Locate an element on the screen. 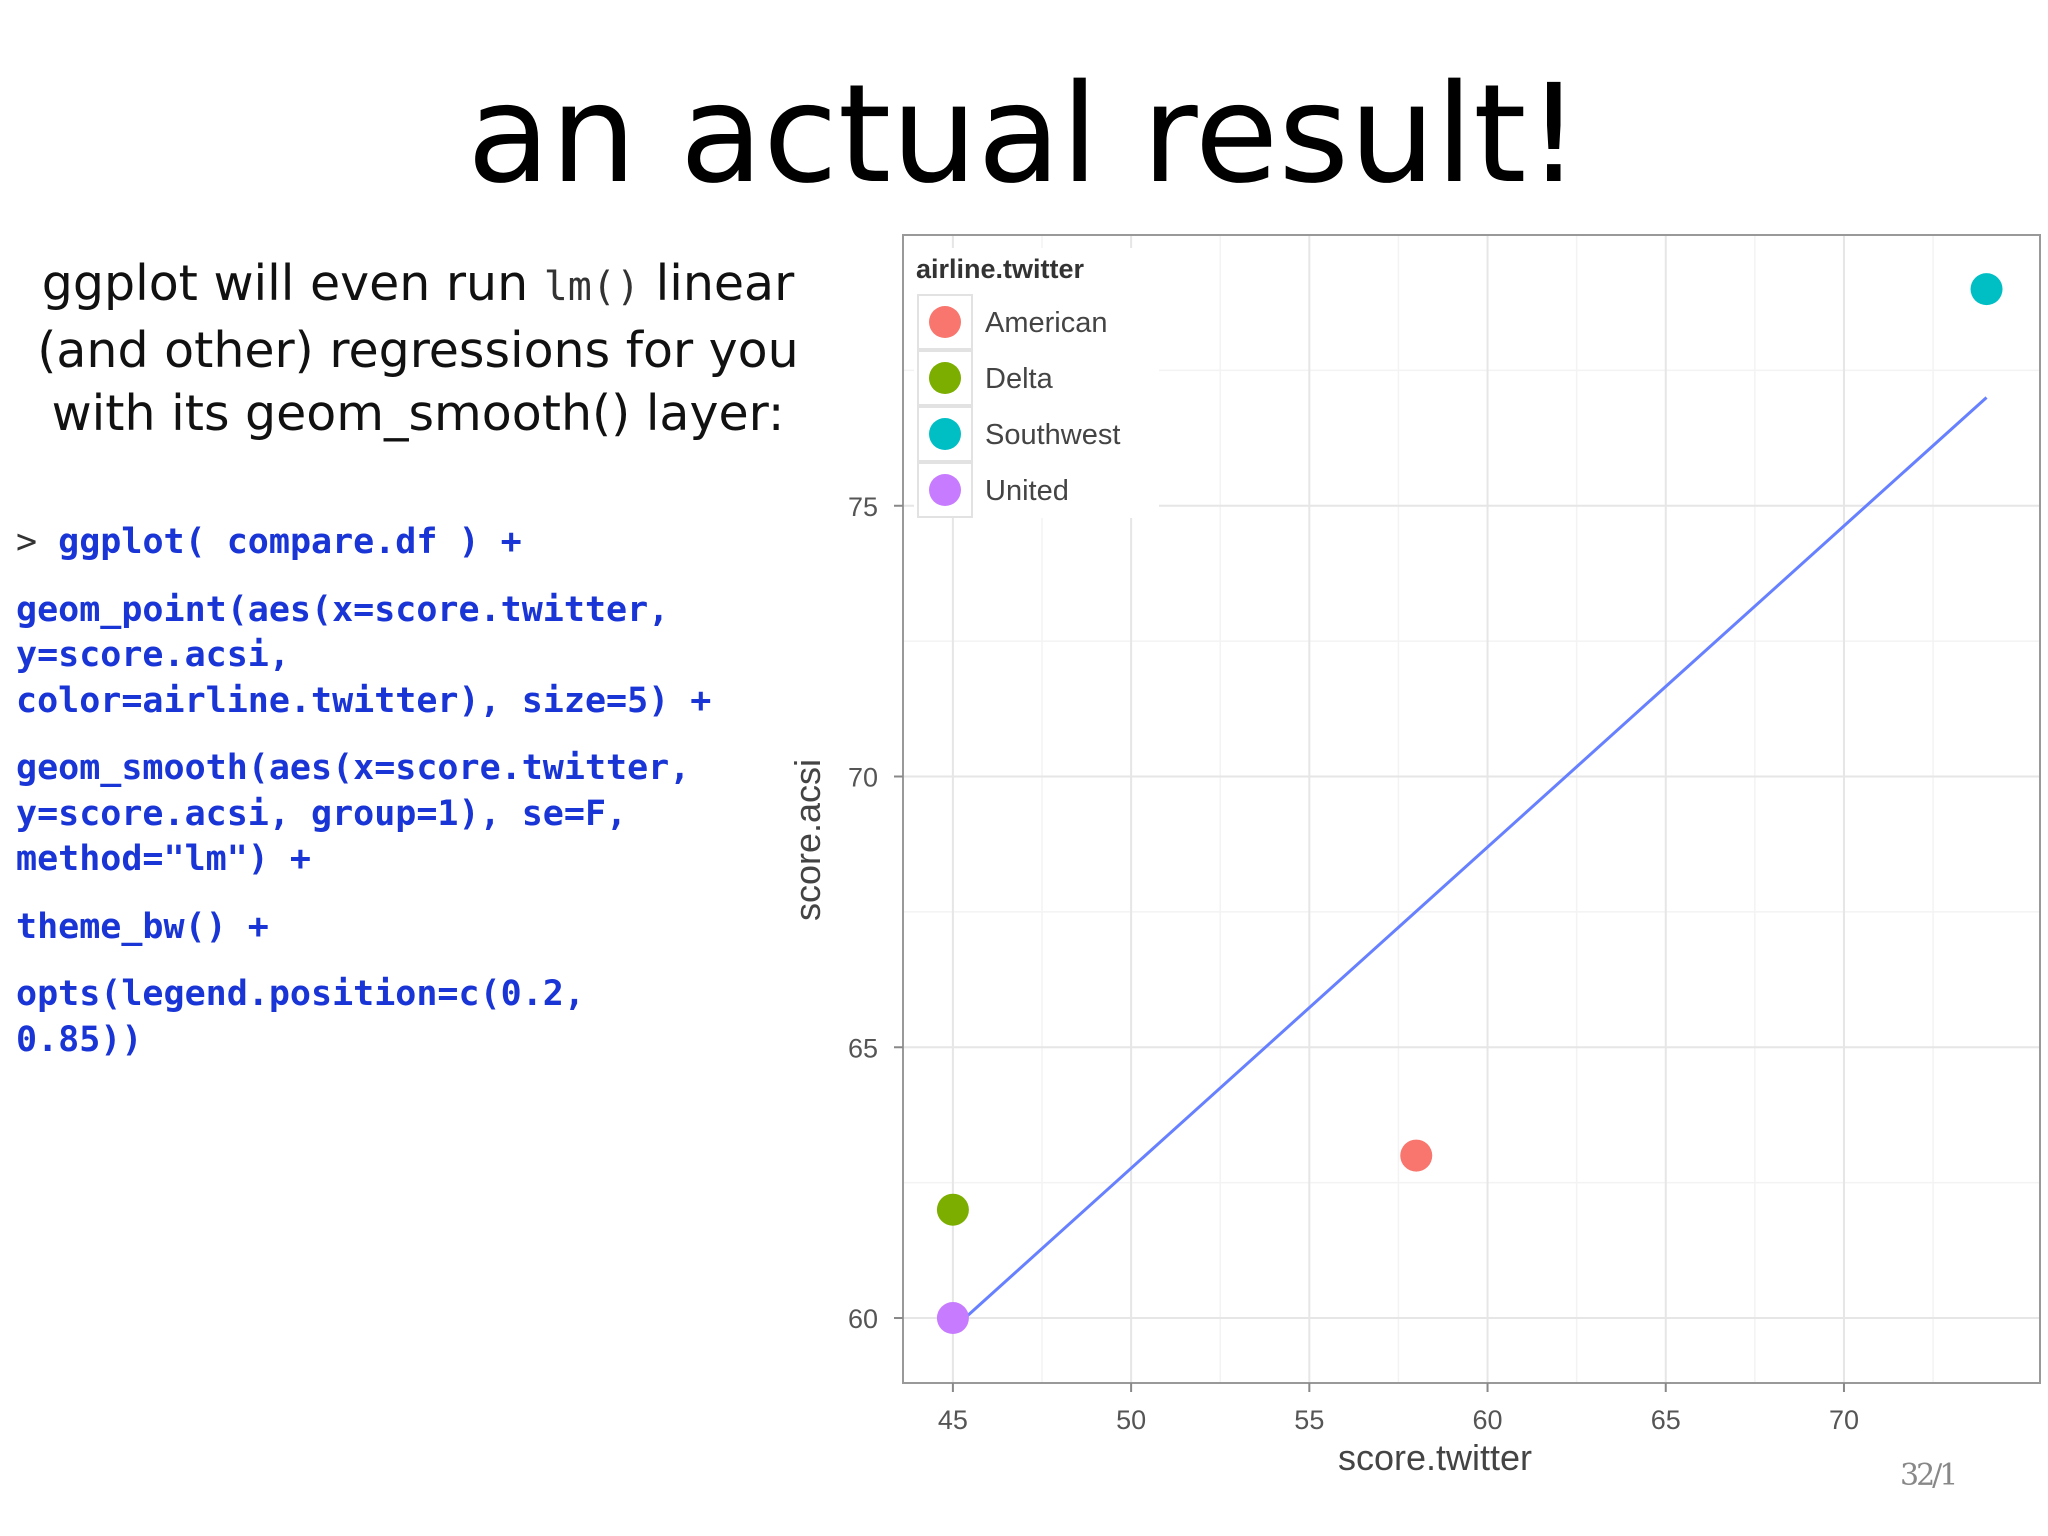 This screenshot has height=1536, width=2048. legend-swatch-delta is located at coordinates (945, 378).